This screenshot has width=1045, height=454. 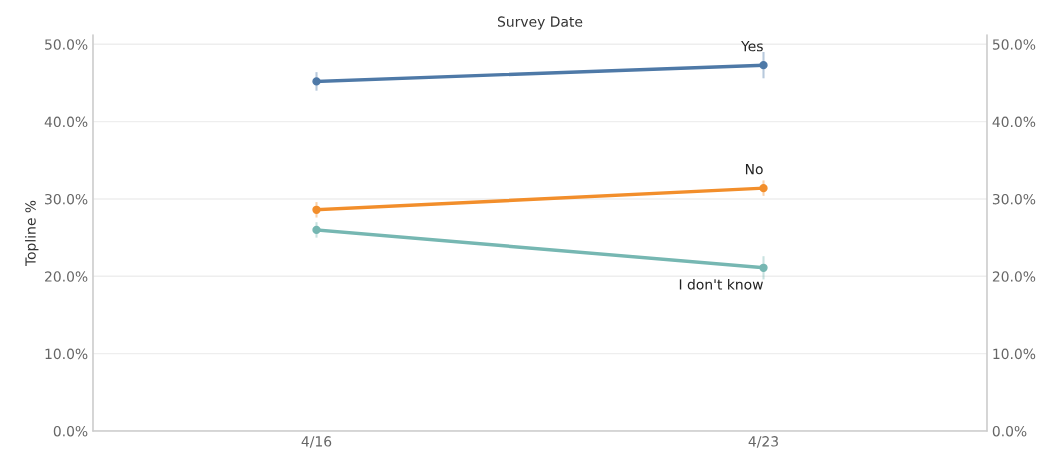 What do you see at coordinates (1014, 199) in the screenshot?
I see `y2-tick-label: 30.0%` at bounding box center [1014, 199].